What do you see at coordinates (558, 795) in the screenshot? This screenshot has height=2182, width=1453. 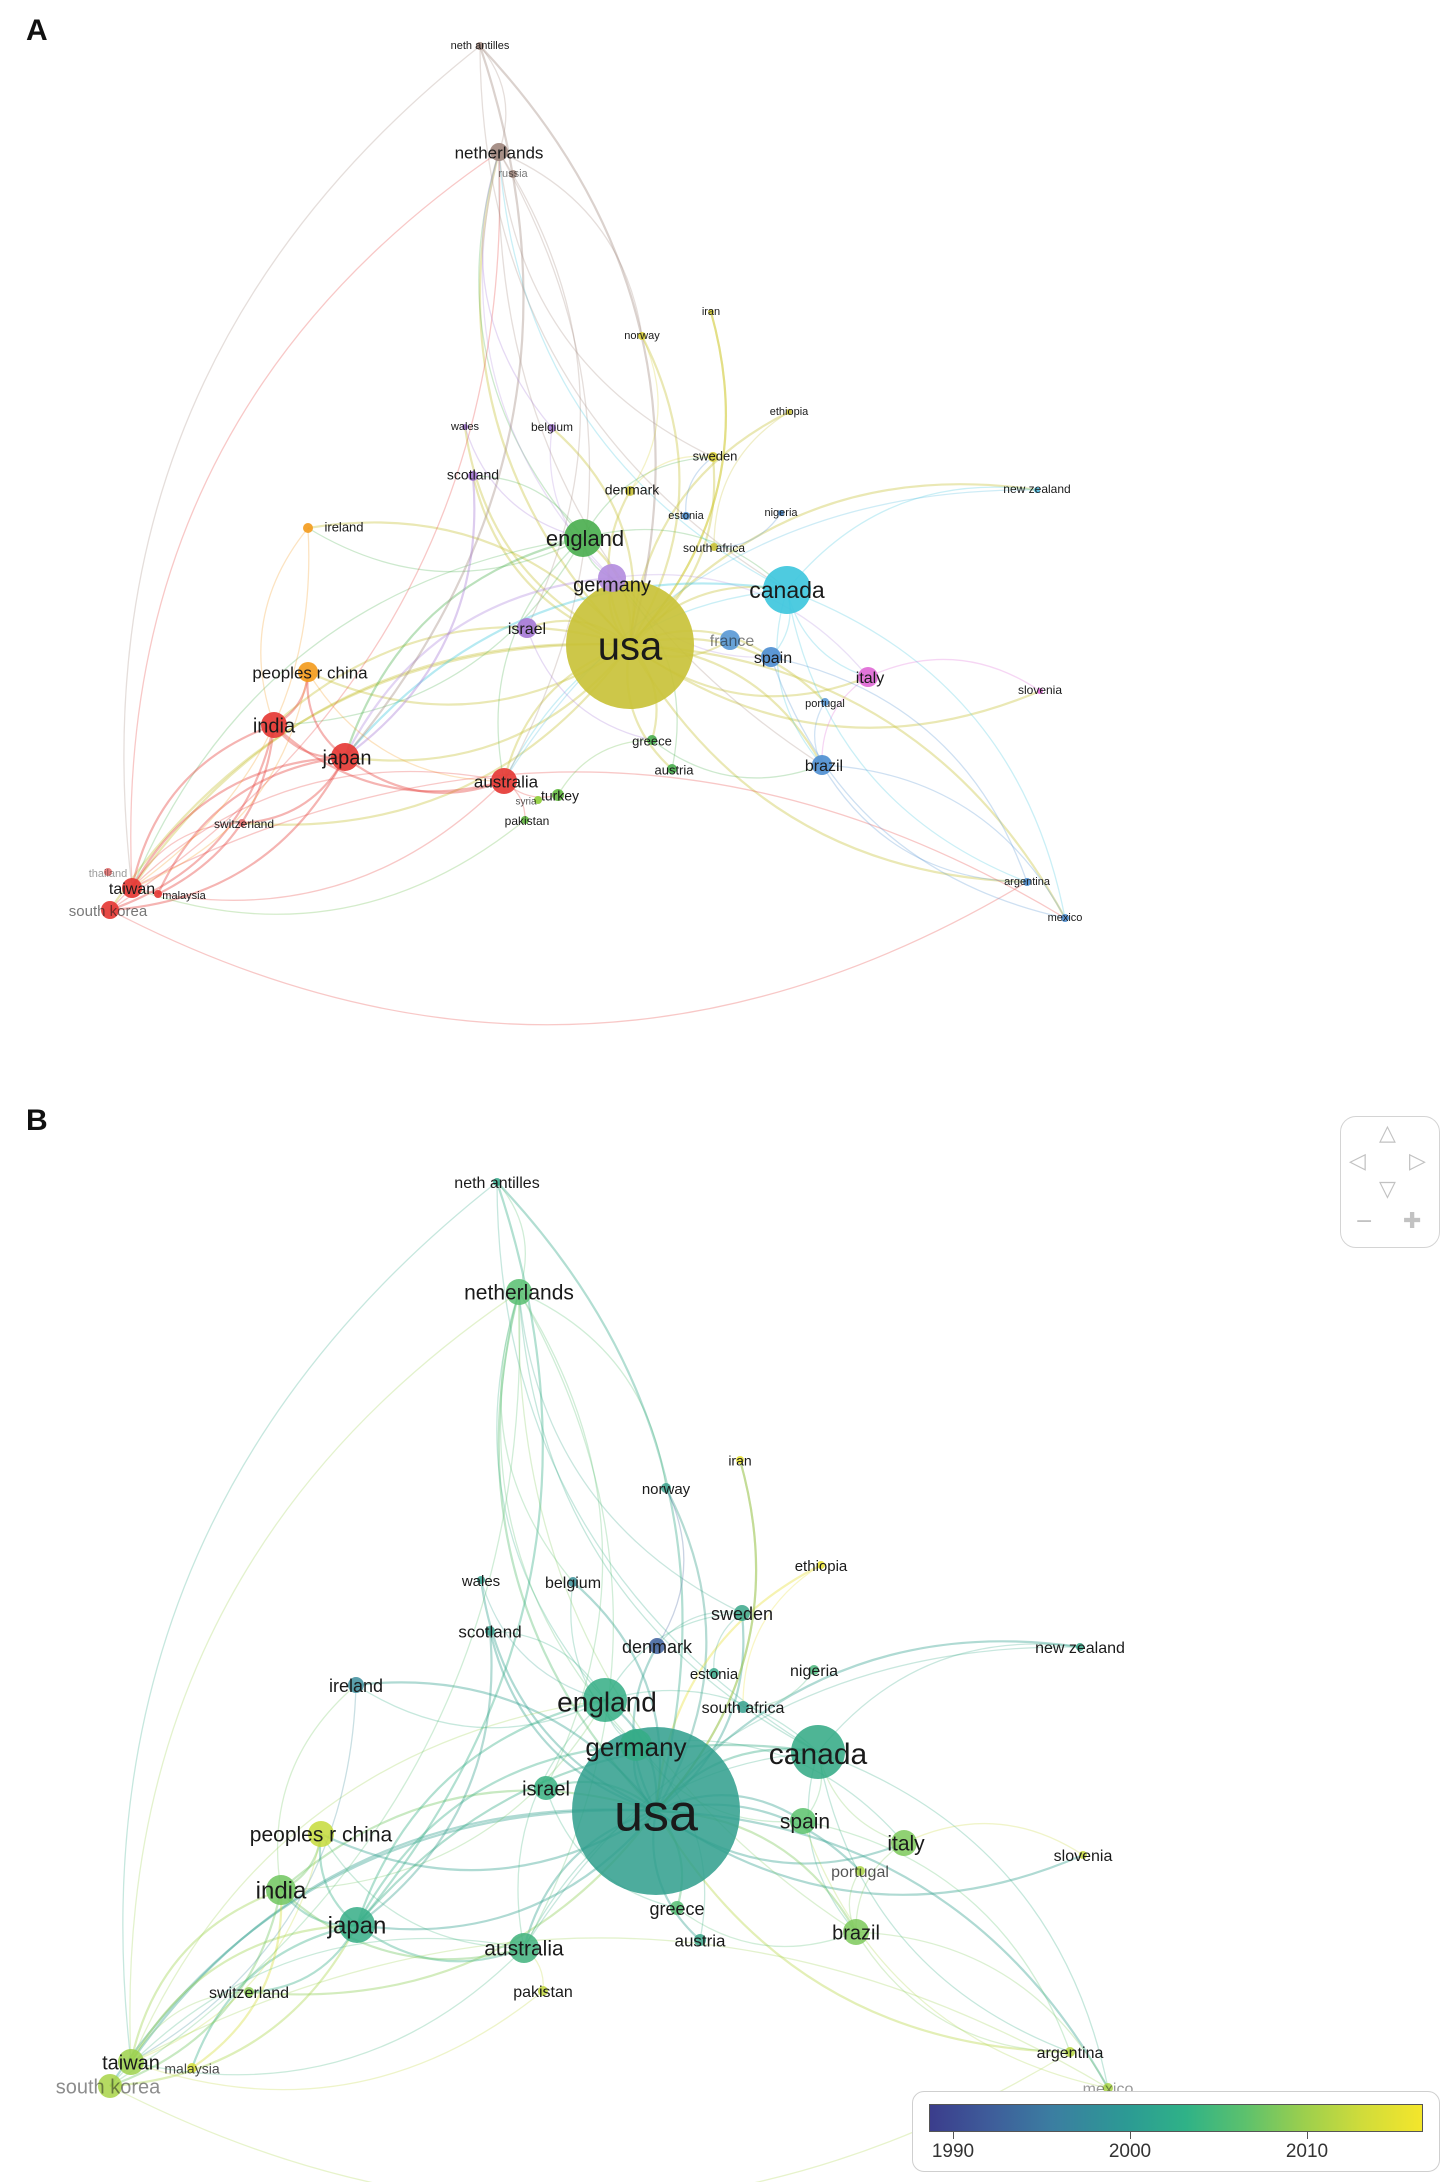 I see `node-turkey` at bounding box center [558, 795].